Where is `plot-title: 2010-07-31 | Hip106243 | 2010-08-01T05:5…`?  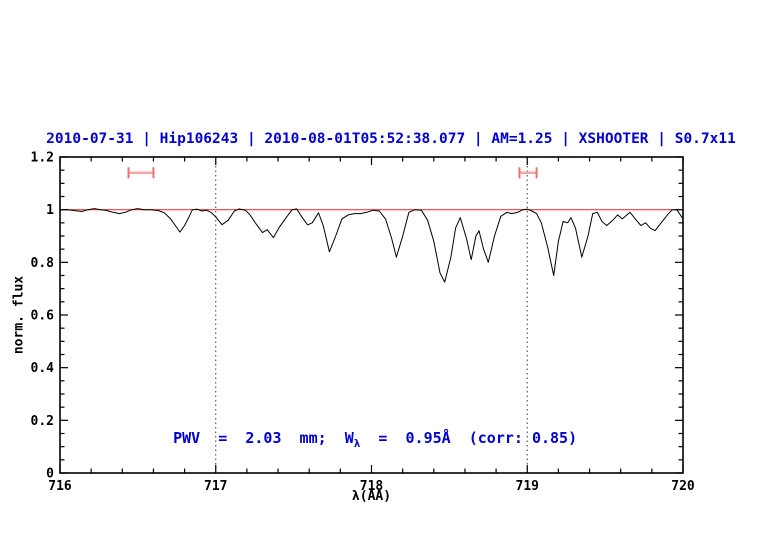
plot-title: 2010-07-31 | Hip106243 | 2010-08-01T05:5… is located at coordinates (391, 139).